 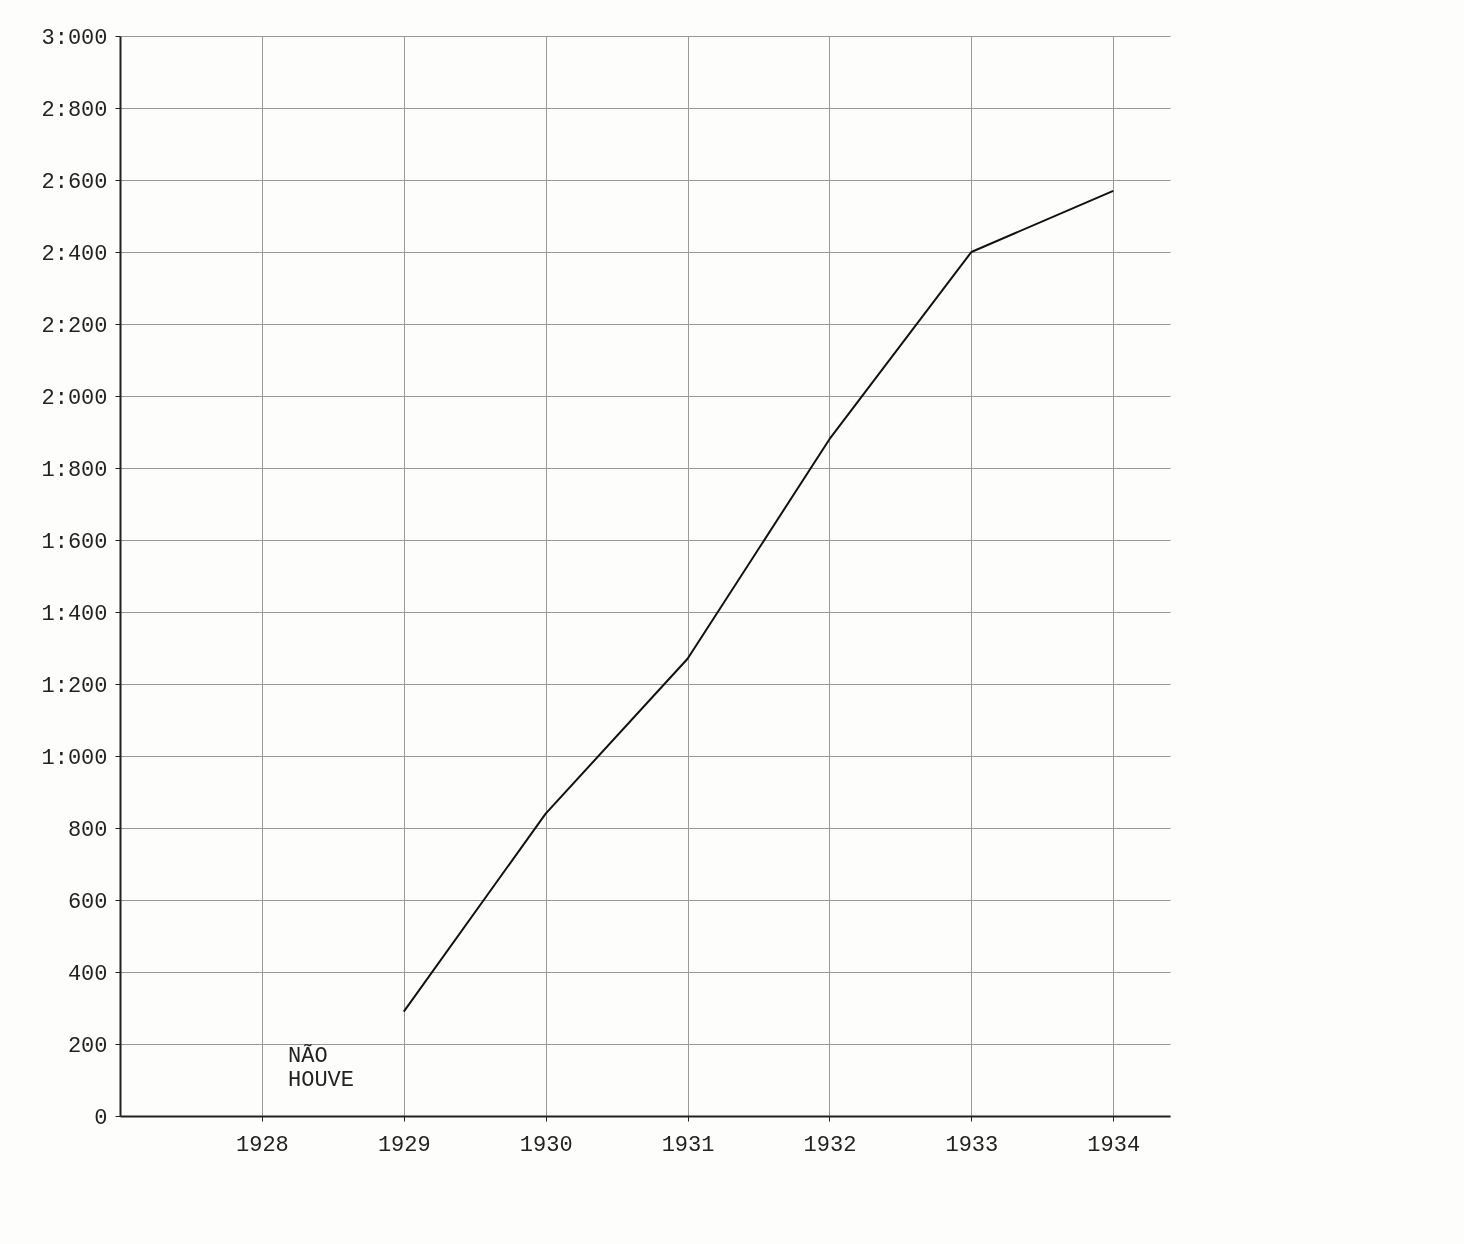 I want to click on y-tick-label: 3:000, so click(x=74, y=38).